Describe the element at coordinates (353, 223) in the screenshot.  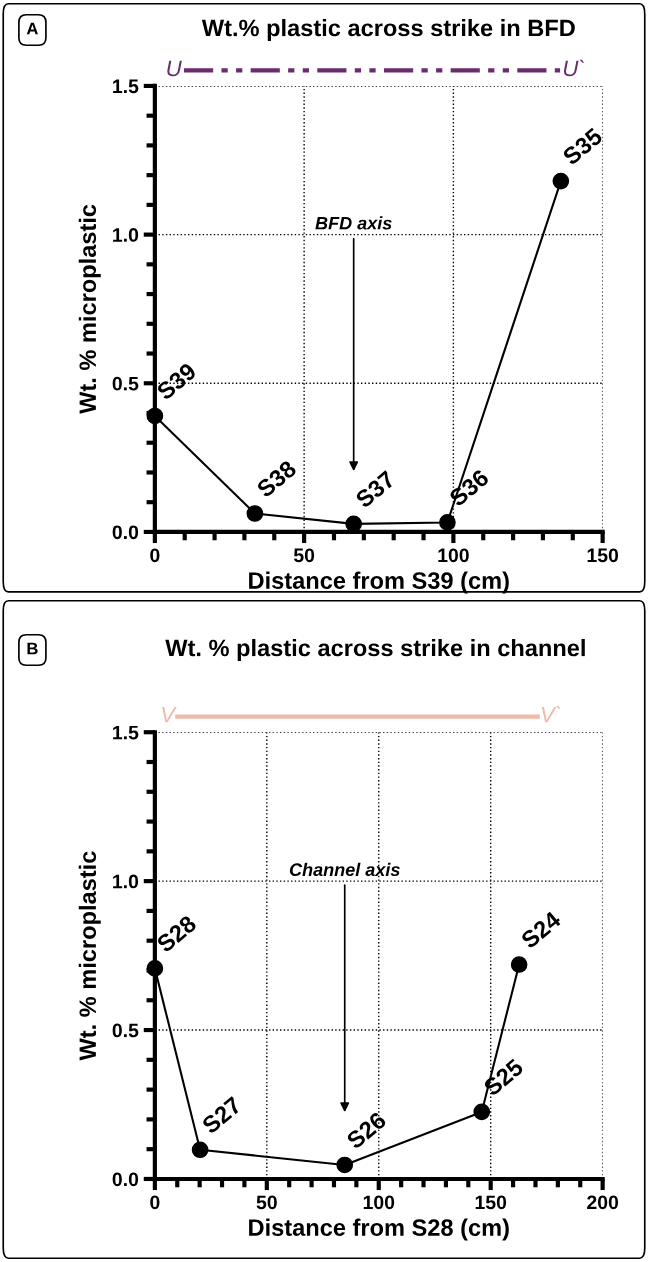
I see `annotation: BFD axis` at that location.